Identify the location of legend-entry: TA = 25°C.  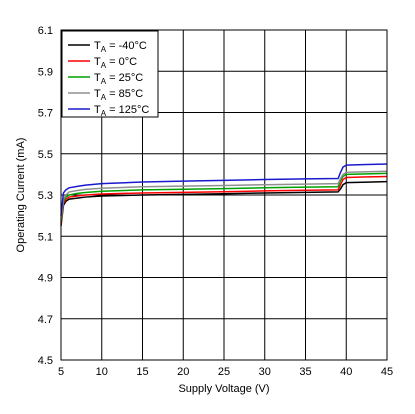
(118, 79).